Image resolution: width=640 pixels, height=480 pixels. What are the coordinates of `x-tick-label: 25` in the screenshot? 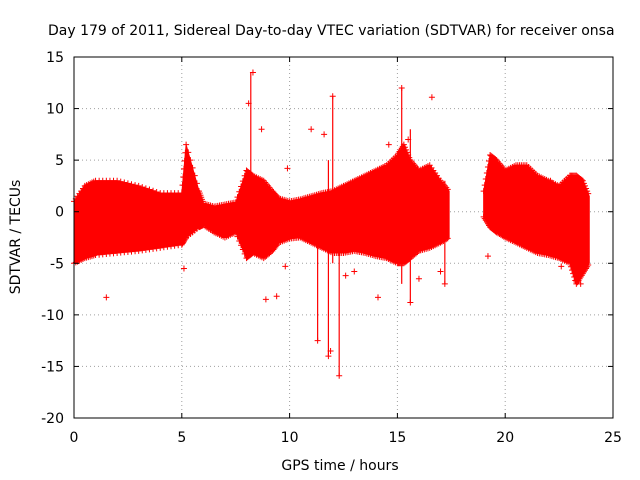 It's located at (613, 438).